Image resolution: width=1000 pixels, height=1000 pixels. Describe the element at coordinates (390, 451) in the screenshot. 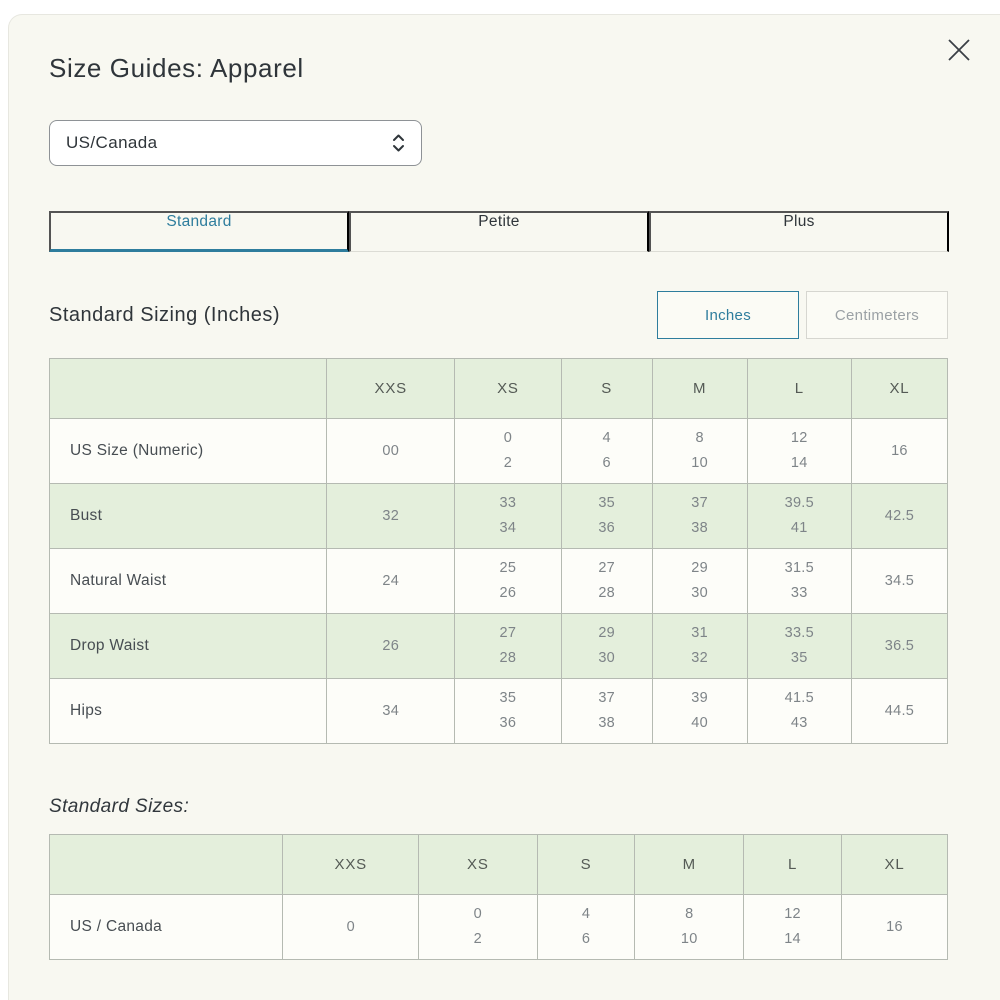

I see `table-cell: 00` at that location.